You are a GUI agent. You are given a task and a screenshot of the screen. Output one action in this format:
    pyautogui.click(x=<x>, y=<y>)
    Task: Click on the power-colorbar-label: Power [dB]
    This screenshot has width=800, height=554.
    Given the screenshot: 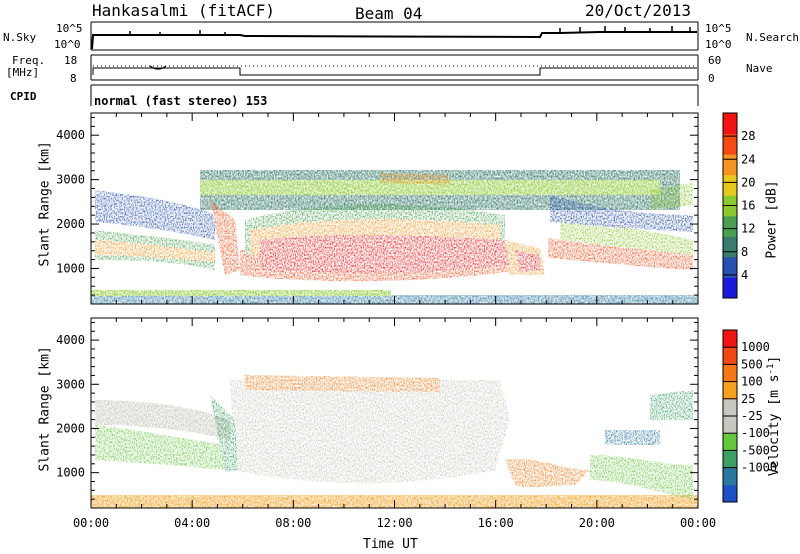 What is the action you would take?
    pyautogui.click(x=772, y=219)
    